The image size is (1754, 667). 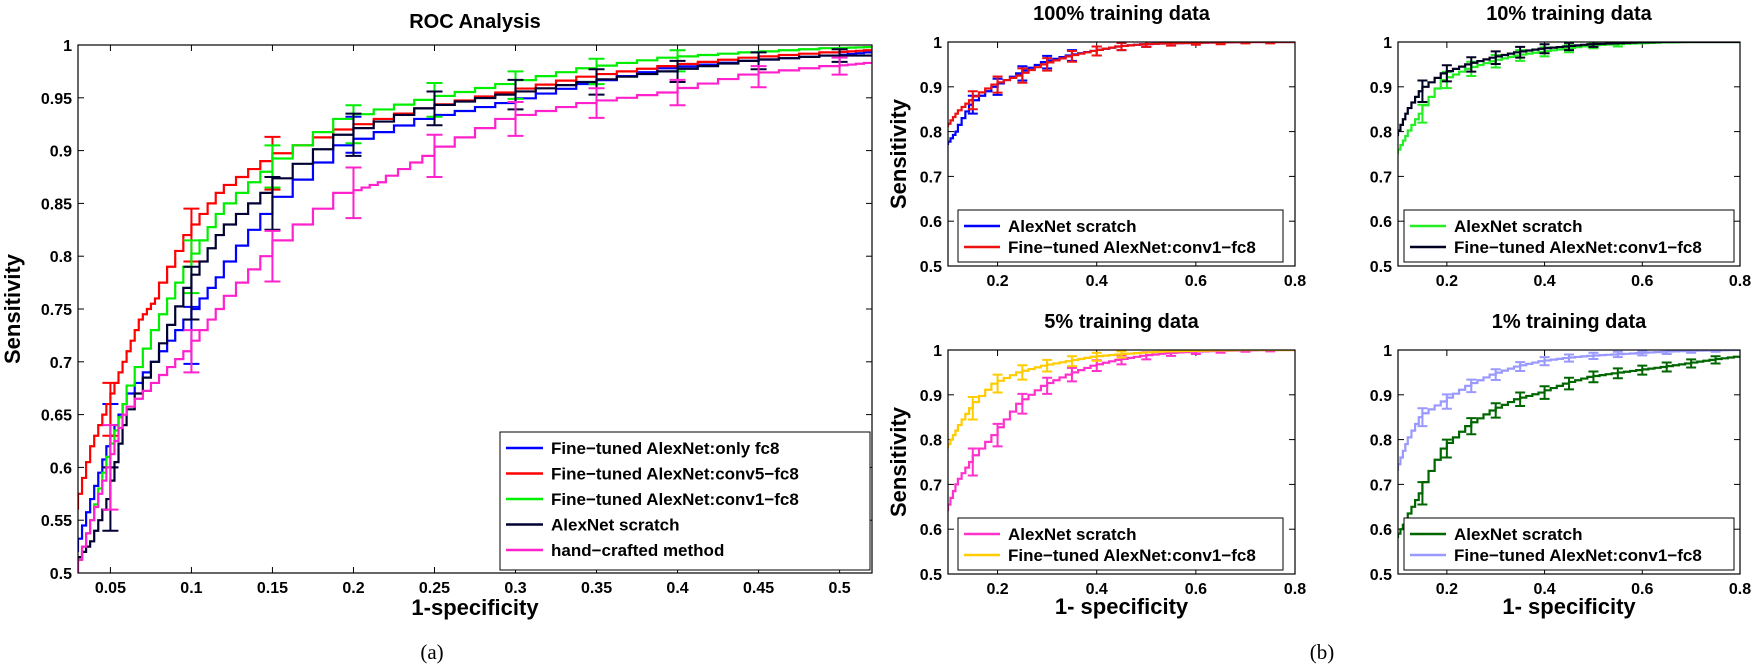 I want to click on y-tick-label: 0.95, so click(x=56, y=99).